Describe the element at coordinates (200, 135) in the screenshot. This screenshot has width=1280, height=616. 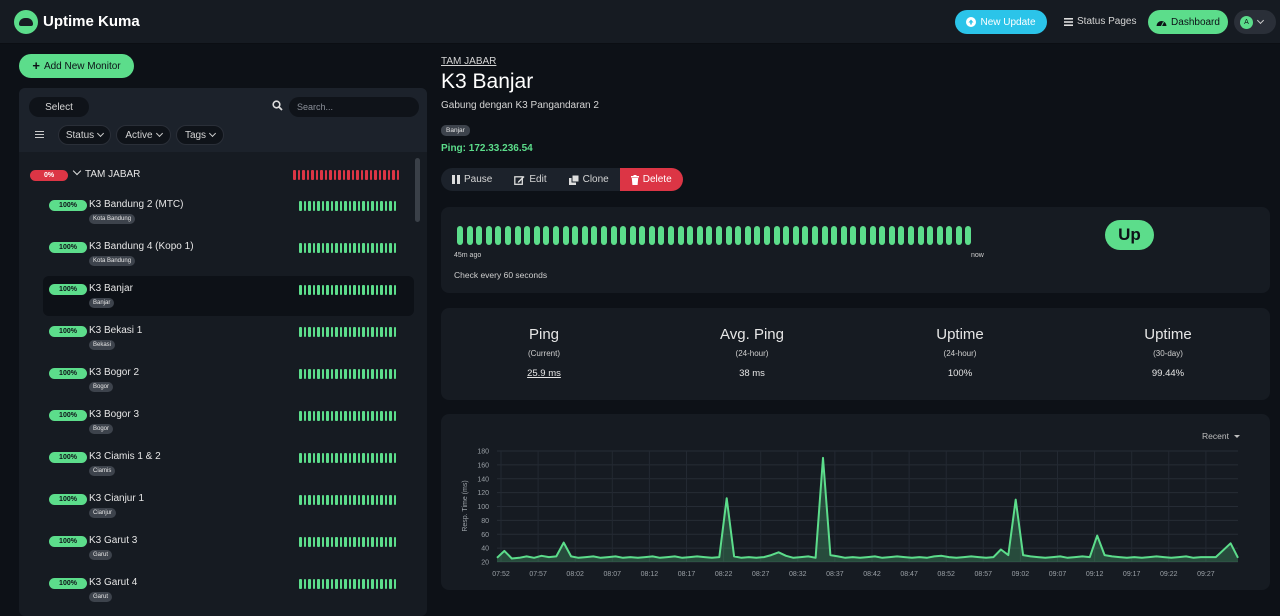
I see `tags-filter-dropdown: Tags` at that location.